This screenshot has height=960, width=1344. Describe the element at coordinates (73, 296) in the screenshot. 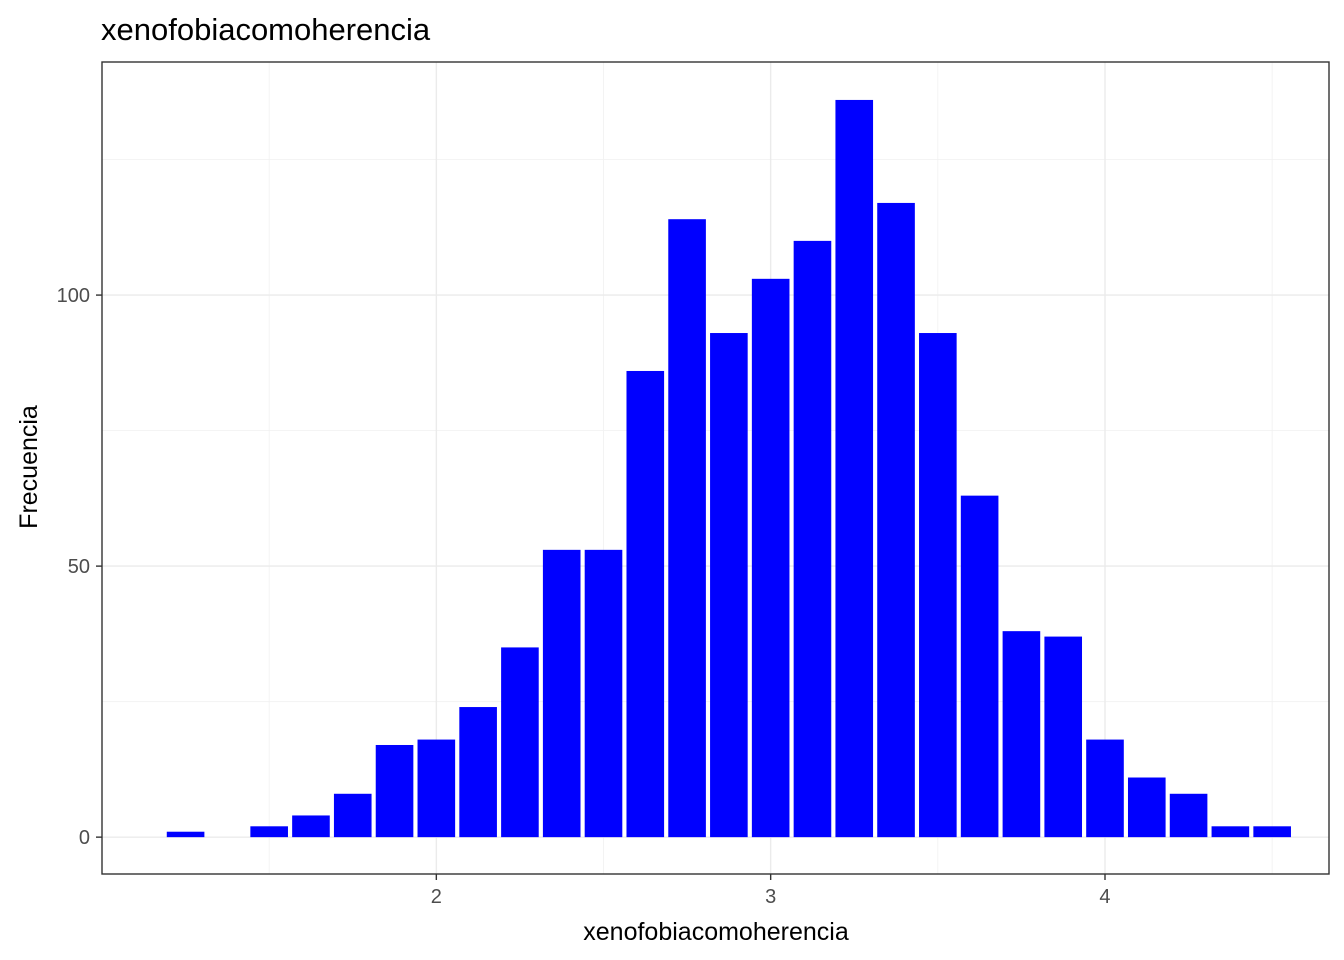

I see `y-tick-label: 100` at that location.